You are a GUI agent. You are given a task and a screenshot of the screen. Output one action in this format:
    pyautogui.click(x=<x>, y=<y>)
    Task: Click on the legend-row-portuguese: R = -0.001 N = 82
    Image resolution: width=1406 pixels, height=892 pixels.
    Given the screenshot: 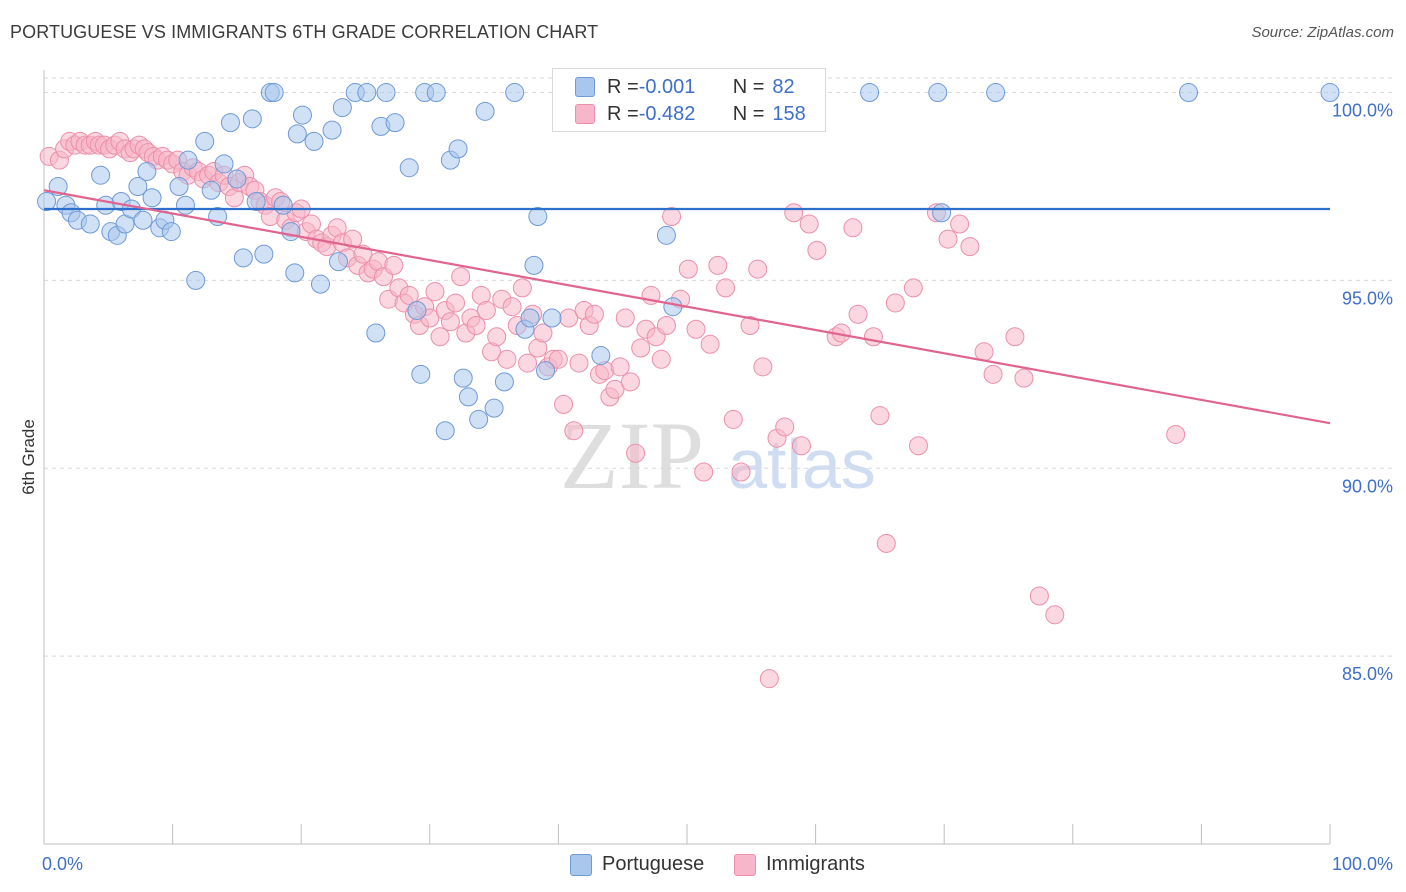 What is the action you would take?
    pyautogui.click(x=685, y=87)
    